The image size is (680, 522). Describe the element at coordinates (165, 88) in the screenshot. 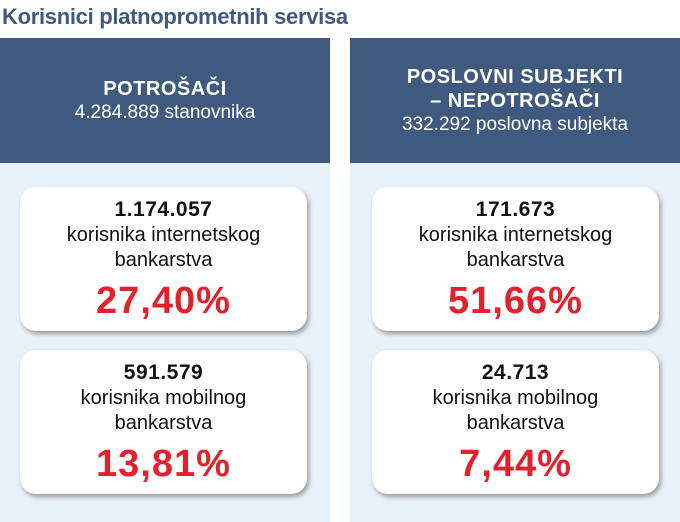

I see `header-title: POTROŠAČI` at that location.